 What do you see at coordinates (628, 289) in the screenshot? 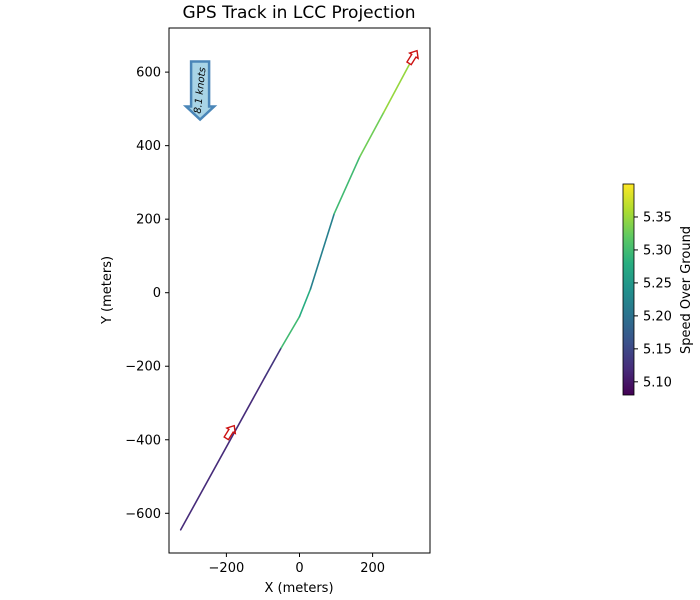
I see `colorbar-gradient` at bounding box center [628, 289].